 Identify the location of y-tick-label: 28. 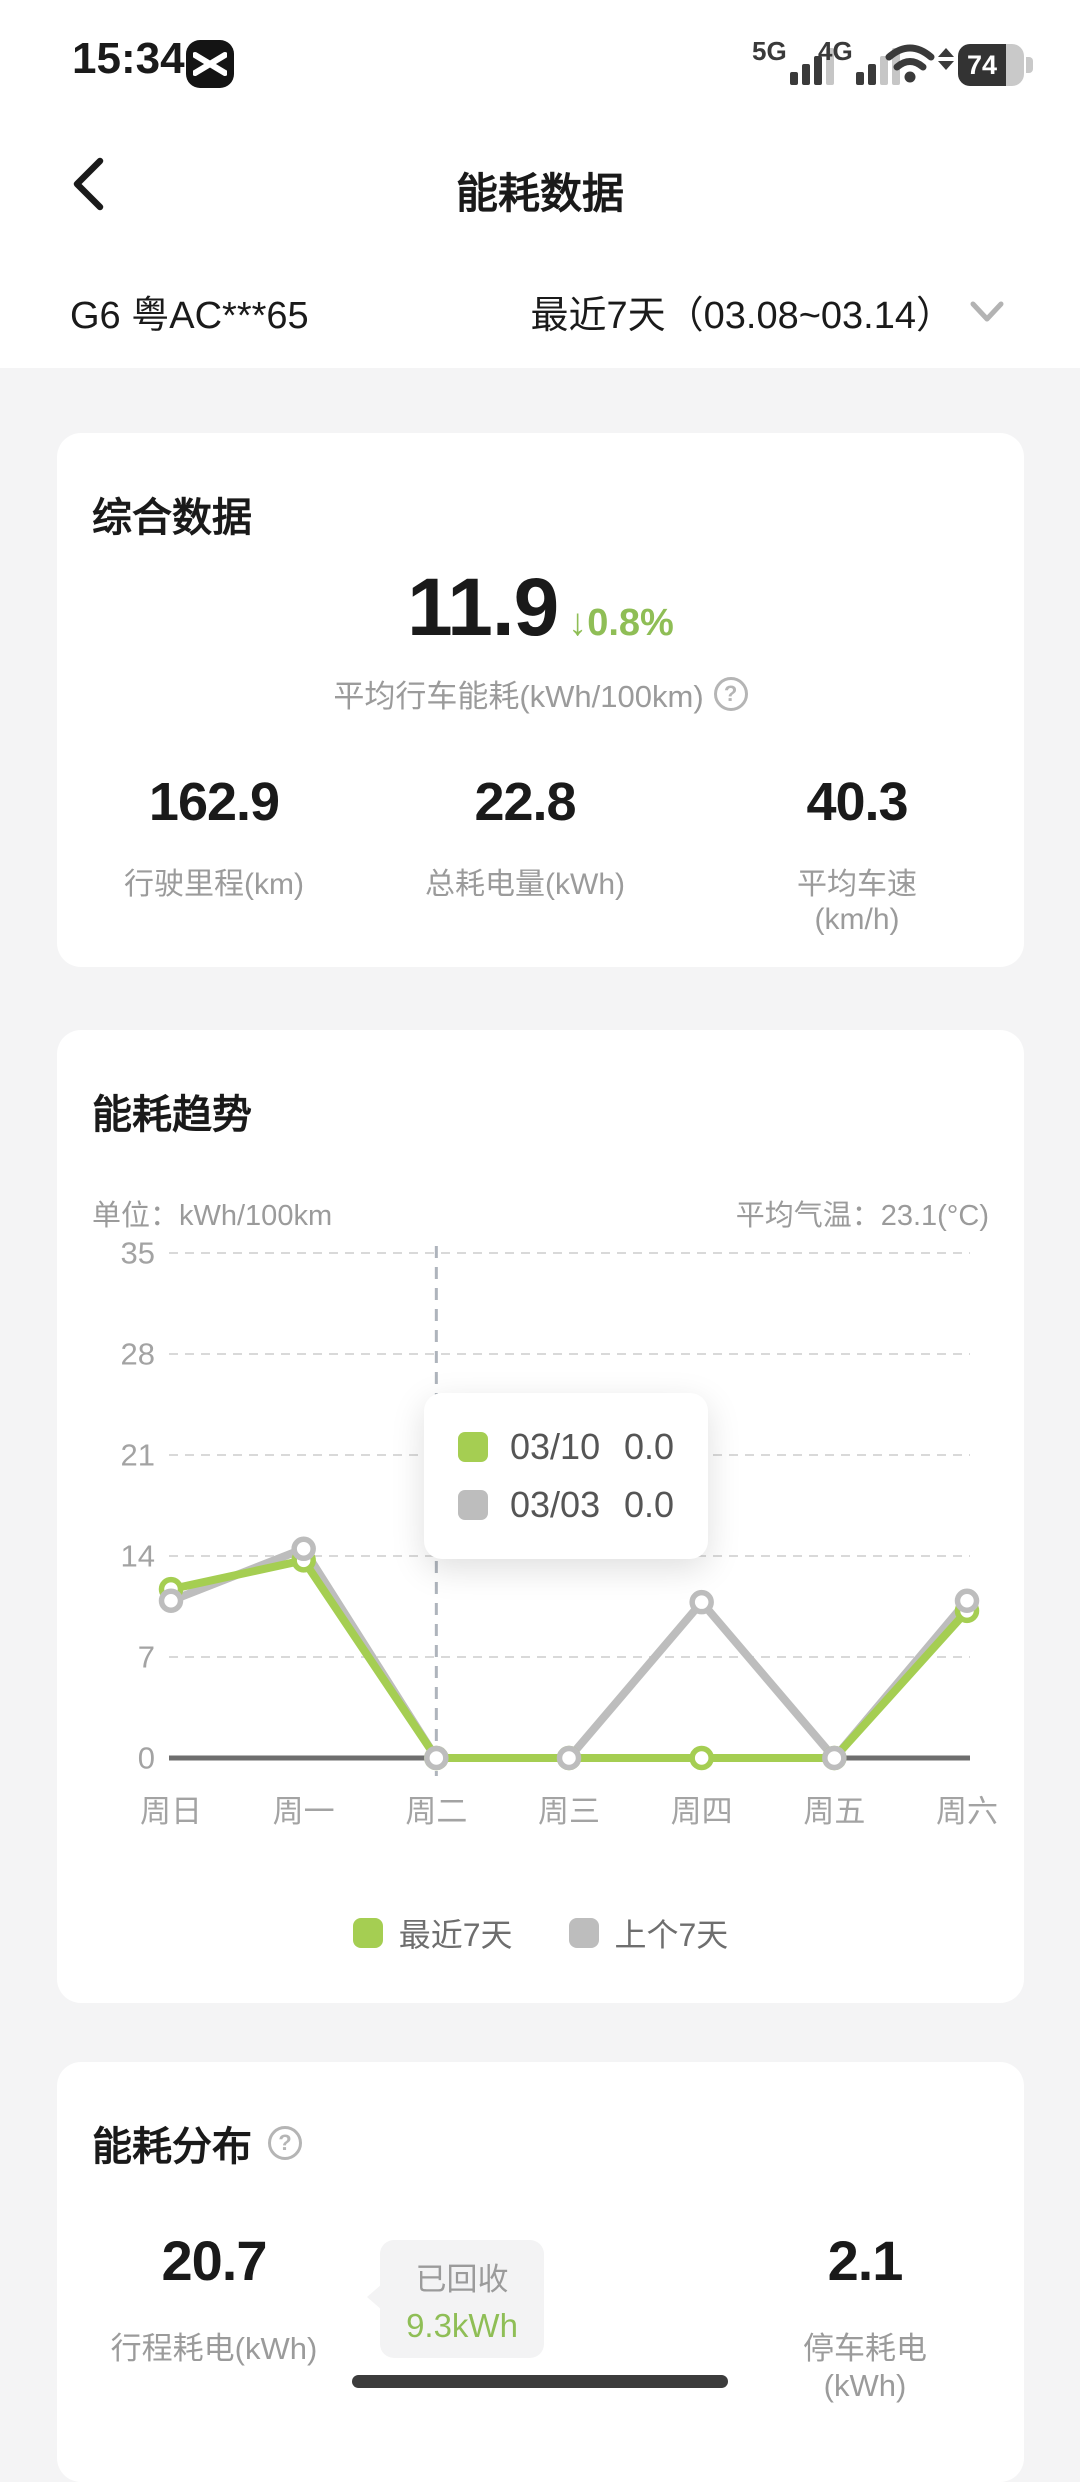
(138, 1354).